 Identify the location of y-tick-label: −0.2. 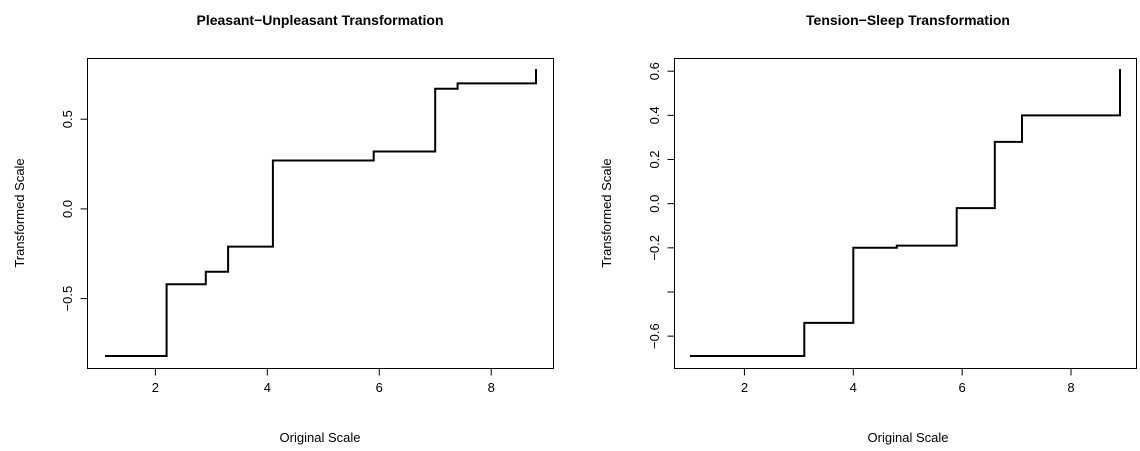
(654, 248).